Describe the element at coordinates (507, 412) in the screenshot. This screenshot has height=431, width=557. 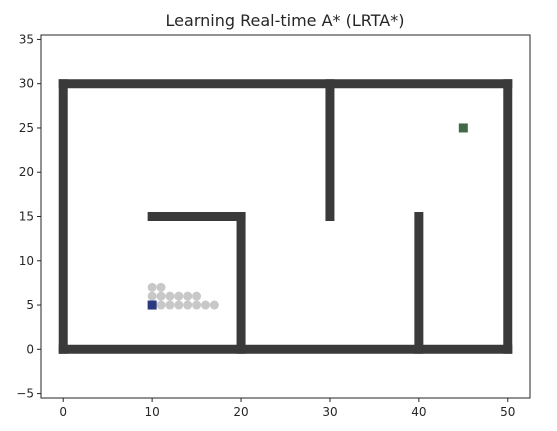
I see `x-tick-label: 50` at that location.